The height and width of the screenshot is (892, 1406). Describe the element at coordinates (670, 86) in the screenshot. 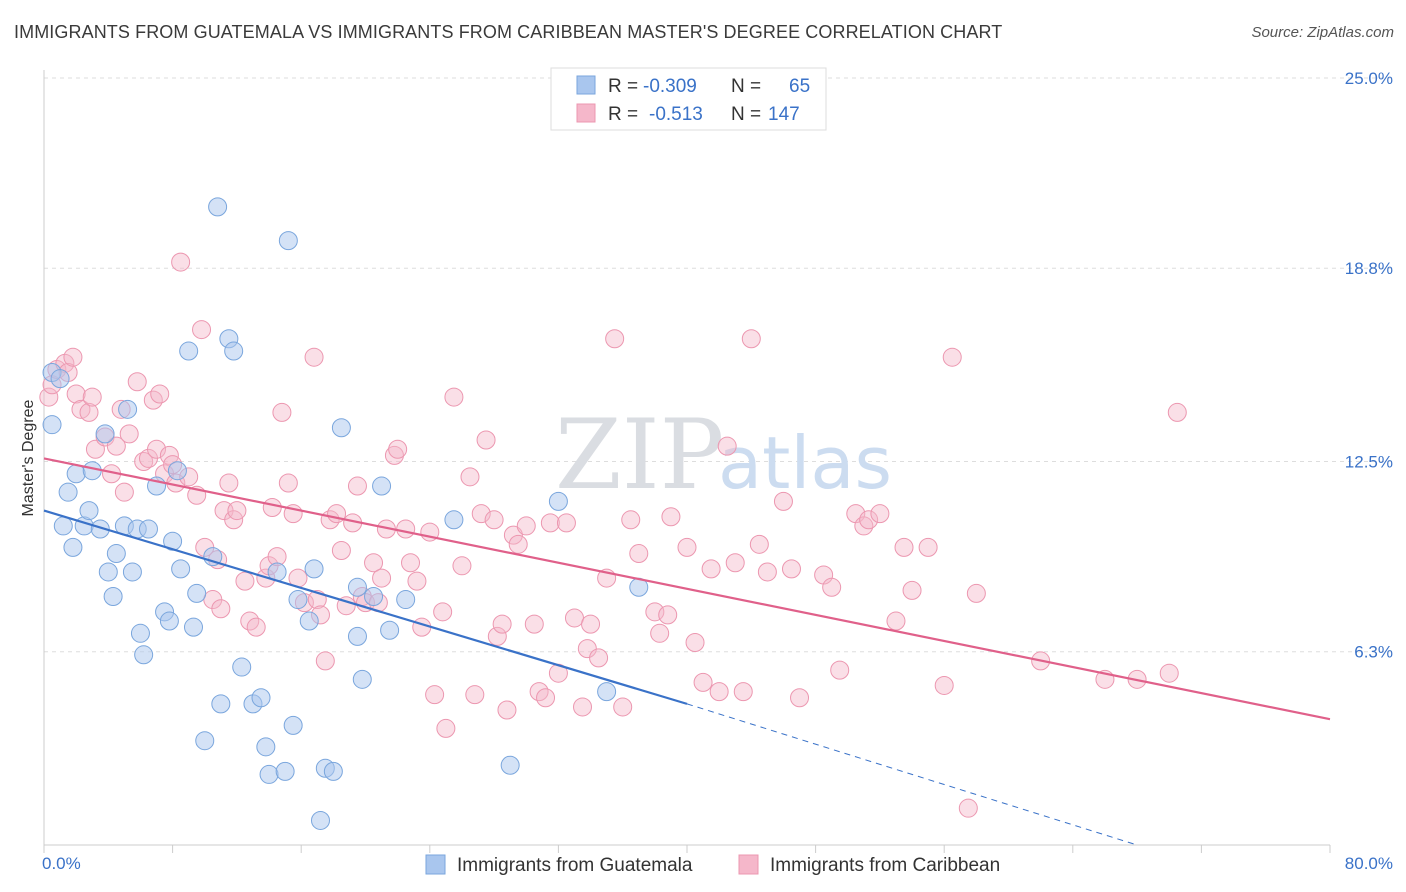

I see `stats-r-value: -0.309` at that location.